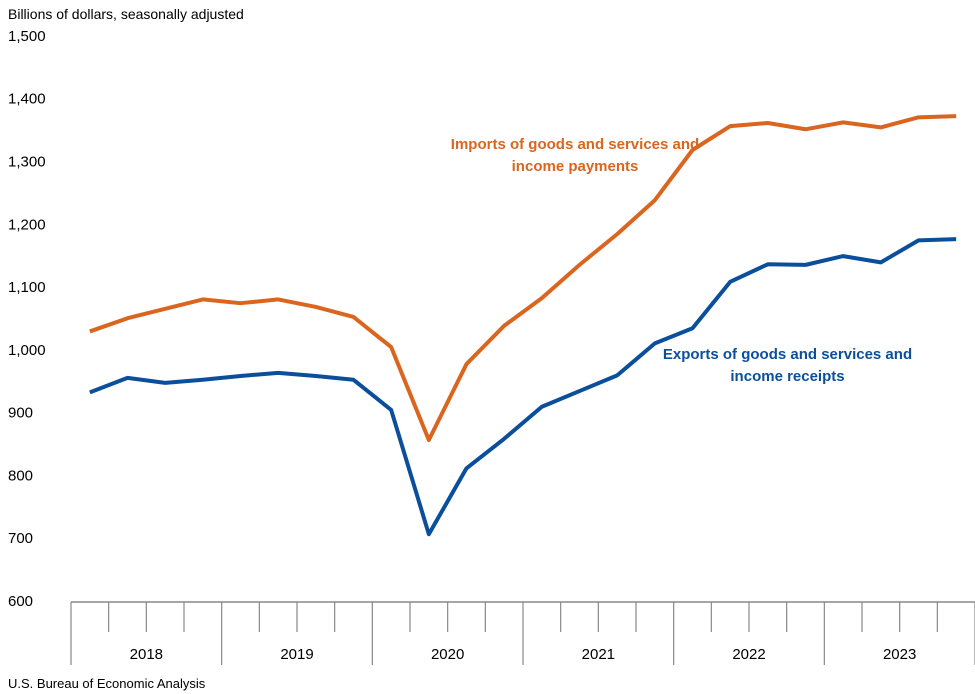 The width and height of the screenshot is (975, 694). What do you see at coordinates (27, 287) in the screenshot?
I see `y-tick-label: 1,100` at bounding box center [27, 287].